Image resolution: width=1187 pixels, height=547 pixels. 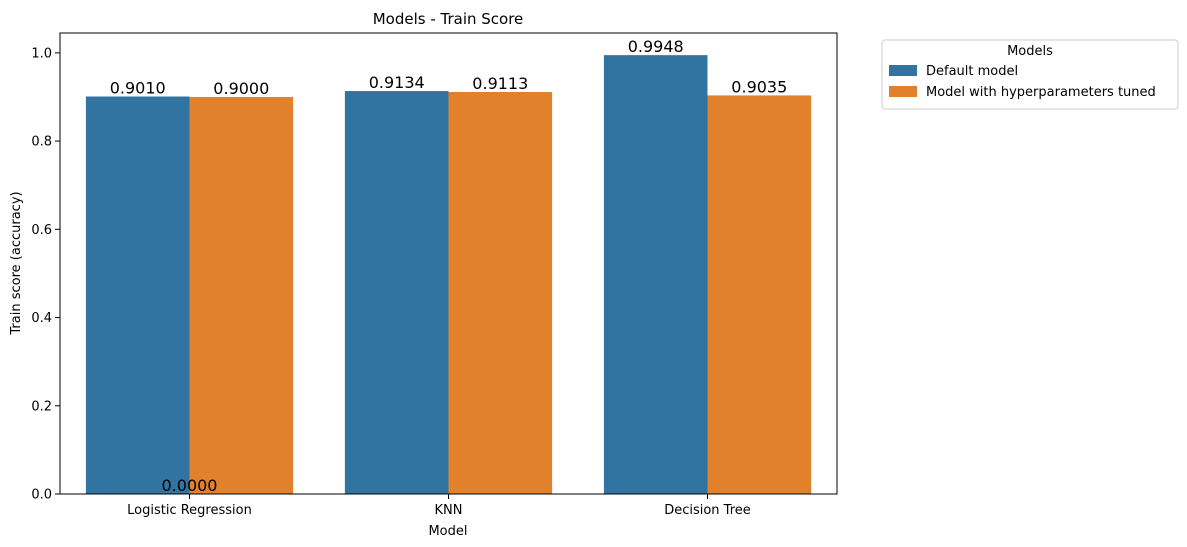 What do you see at coordinates (16, 263) in the screenshot?
I see `y-axis-label: Train score (accuracy)` at bounding box center [16, 263].